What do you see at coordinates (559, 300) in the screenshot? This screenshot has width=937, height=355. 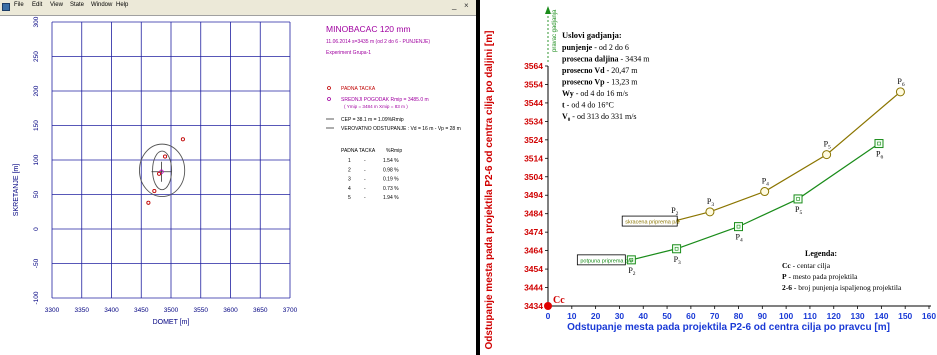 I see `target-center-label: Cc` at bounding box center [559, 300].